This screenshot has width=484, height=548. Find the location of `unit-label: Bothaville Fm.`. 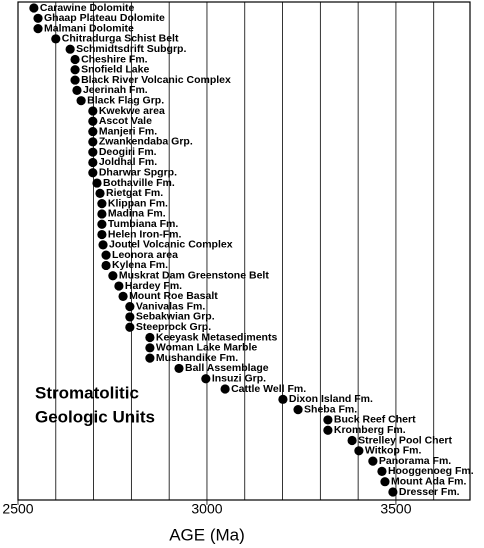

unit-label: Bothaville Fm. is located at coordinates (139, 183).